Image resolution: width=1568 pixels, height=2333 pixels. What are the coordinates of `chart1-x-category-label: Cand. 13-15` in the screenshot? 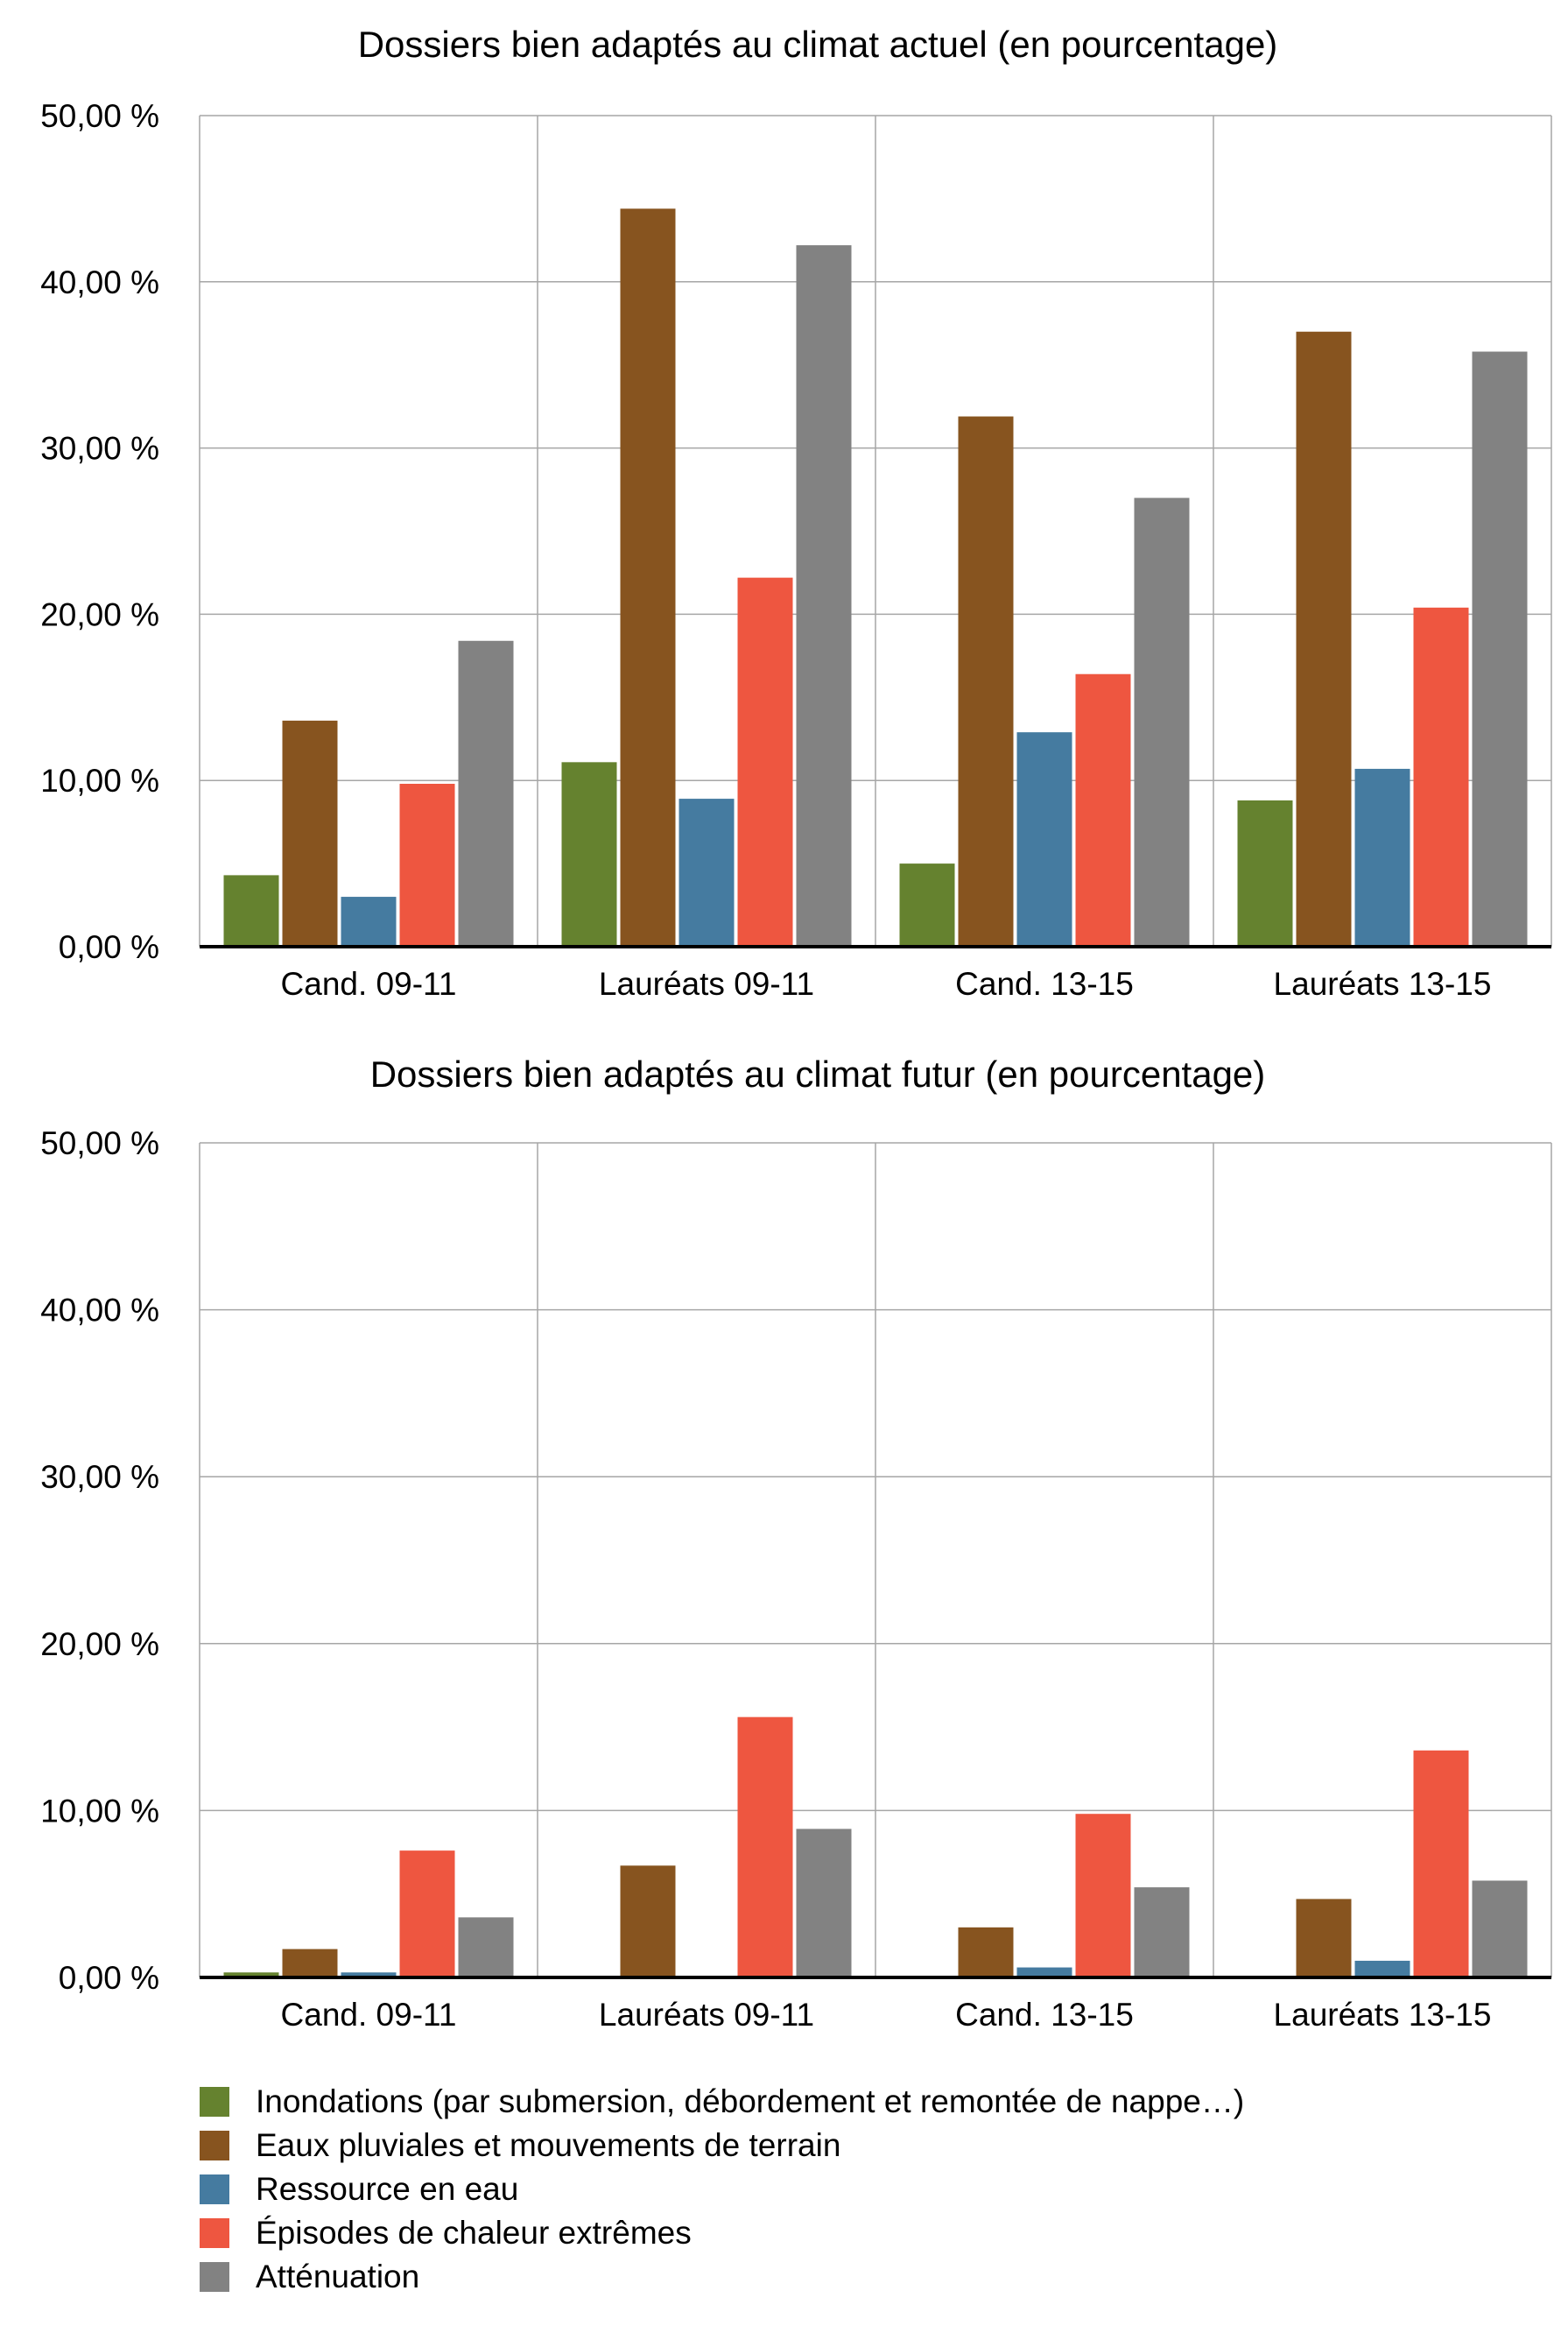 It's located at (1044, 984).